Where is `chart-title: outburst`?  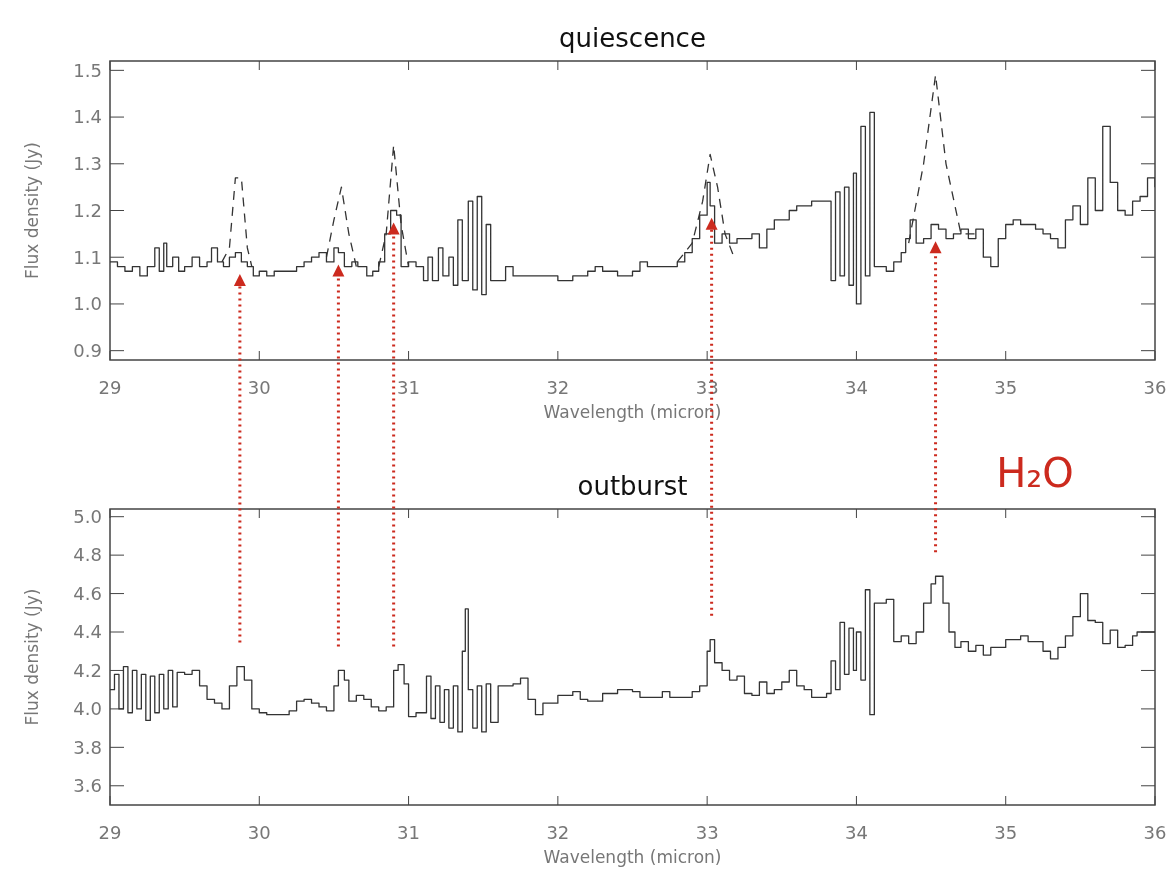 chart-title: outburst is located at coordinates (632, 486).